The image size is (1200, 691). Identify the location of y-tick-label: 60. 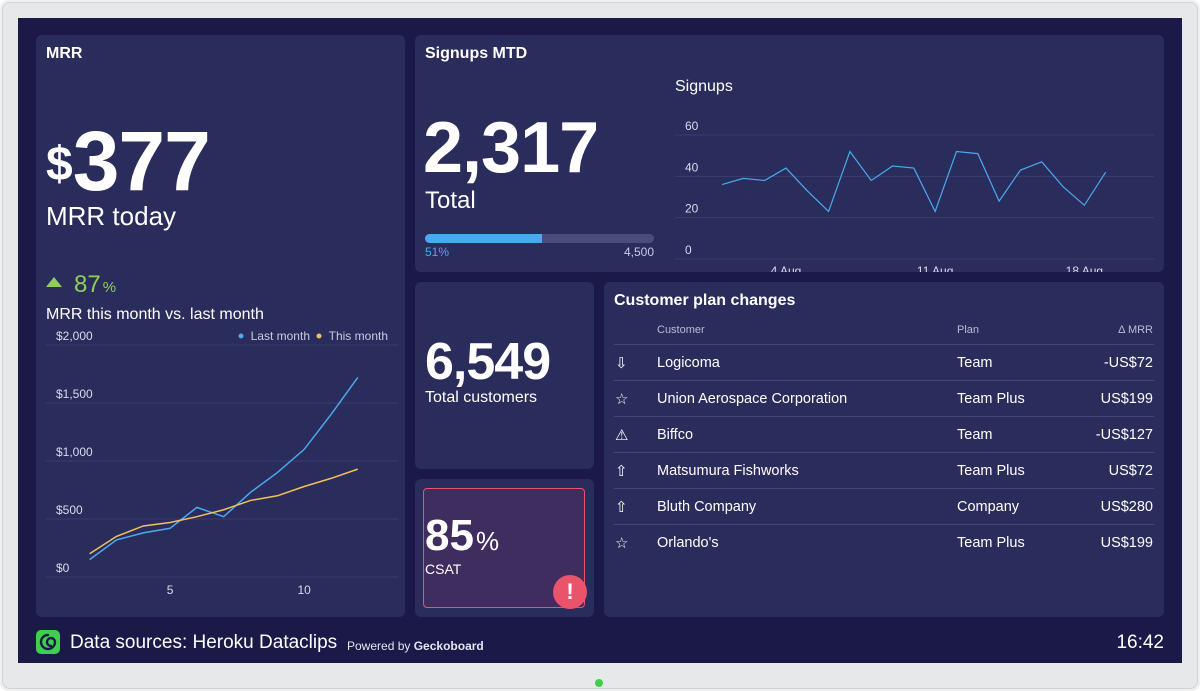
(692, 126).